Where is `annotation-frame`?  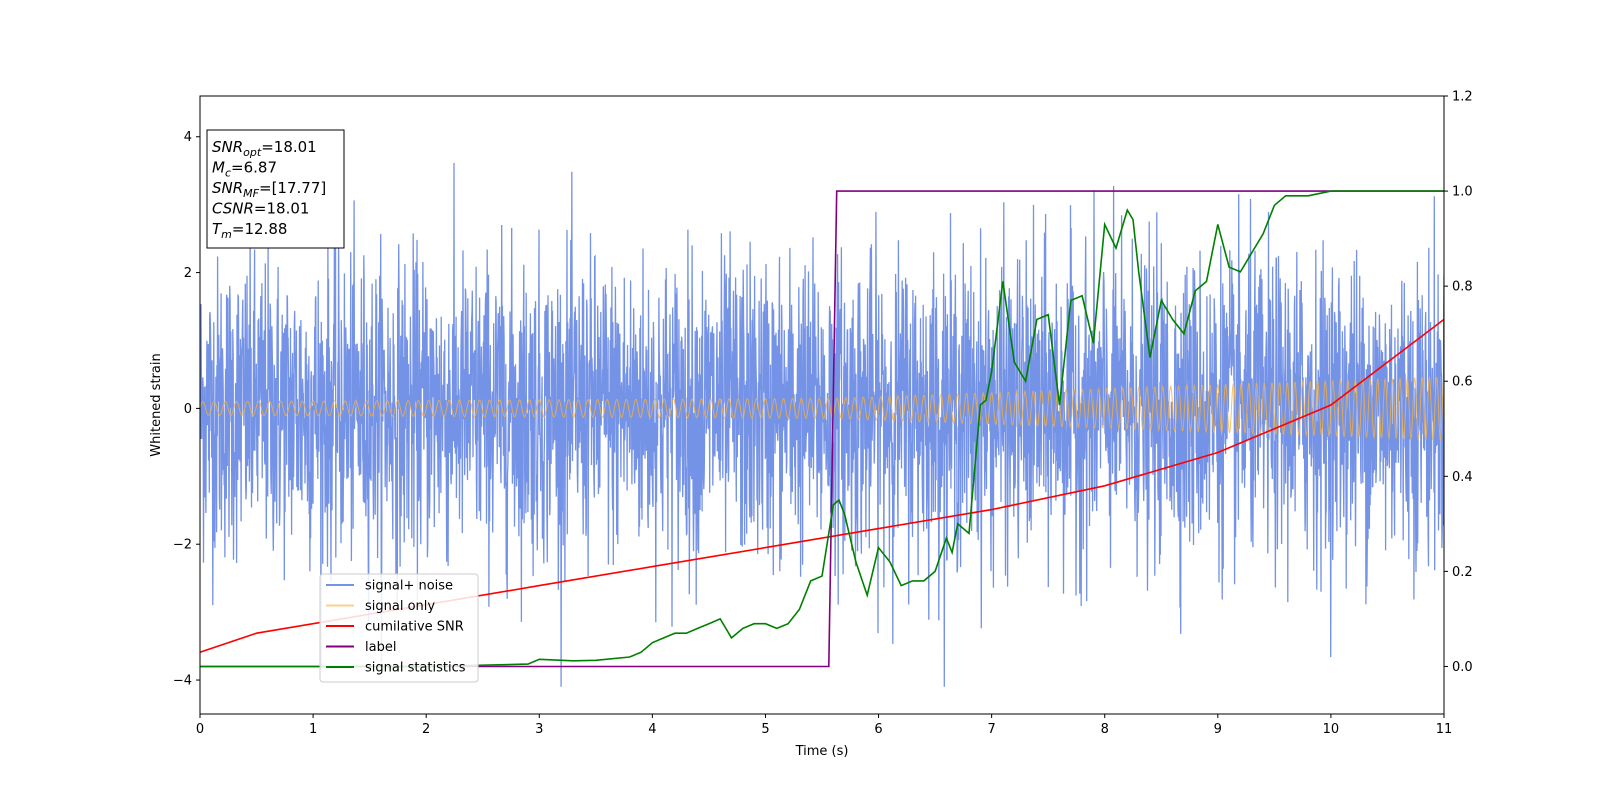
annotation-frame is located at coordinates (275, 189).